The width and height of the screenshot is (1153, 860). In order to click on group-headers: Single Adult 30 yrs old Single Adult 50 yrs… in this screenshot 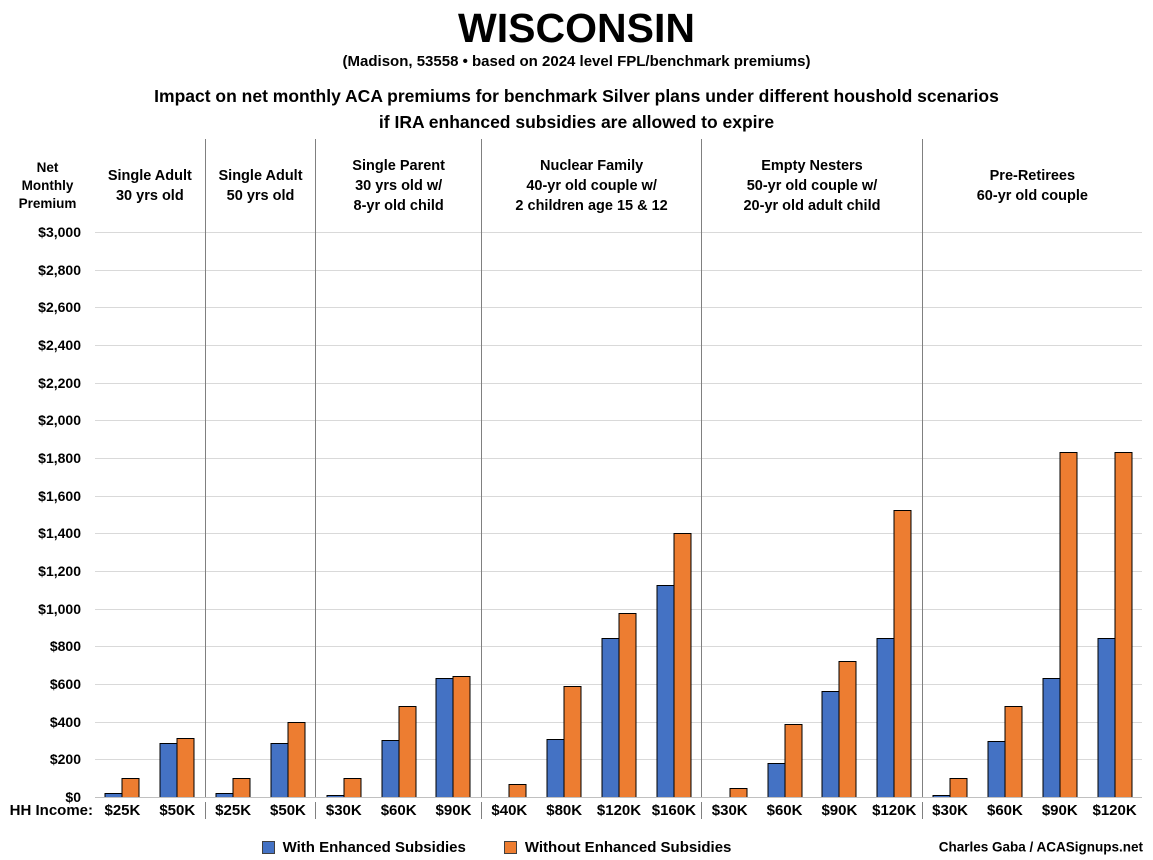, I will do `click(618, 186)`.